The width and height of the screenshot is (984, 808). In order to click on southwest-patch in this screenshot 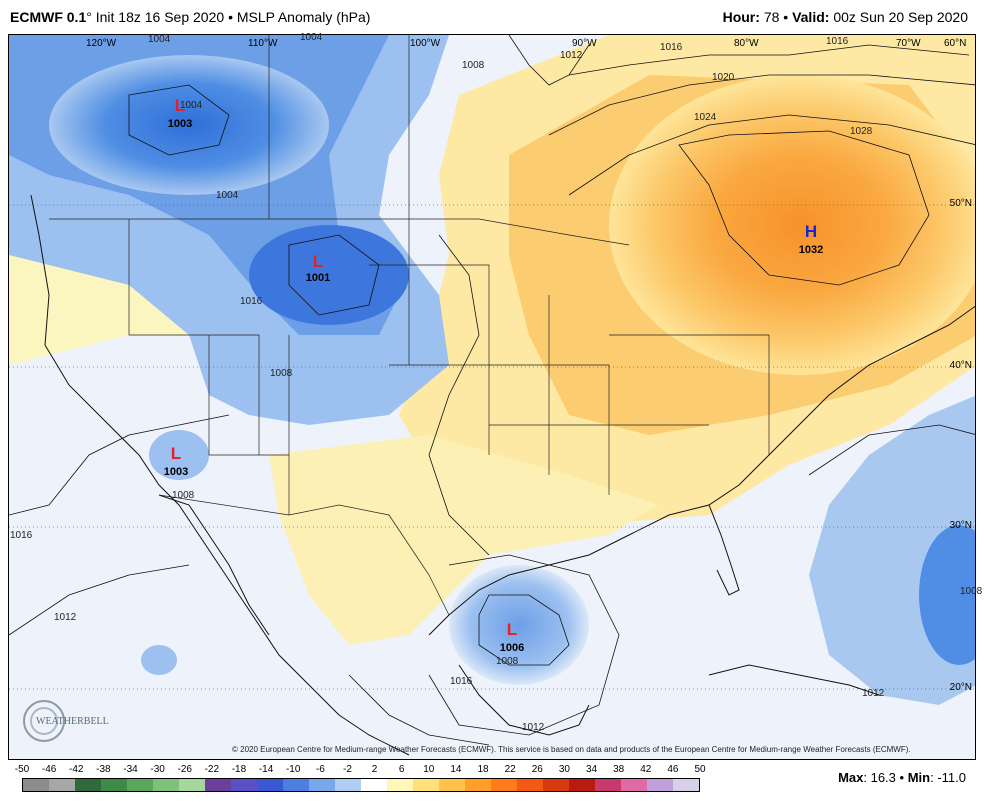, I will do `click(179, 455)`.